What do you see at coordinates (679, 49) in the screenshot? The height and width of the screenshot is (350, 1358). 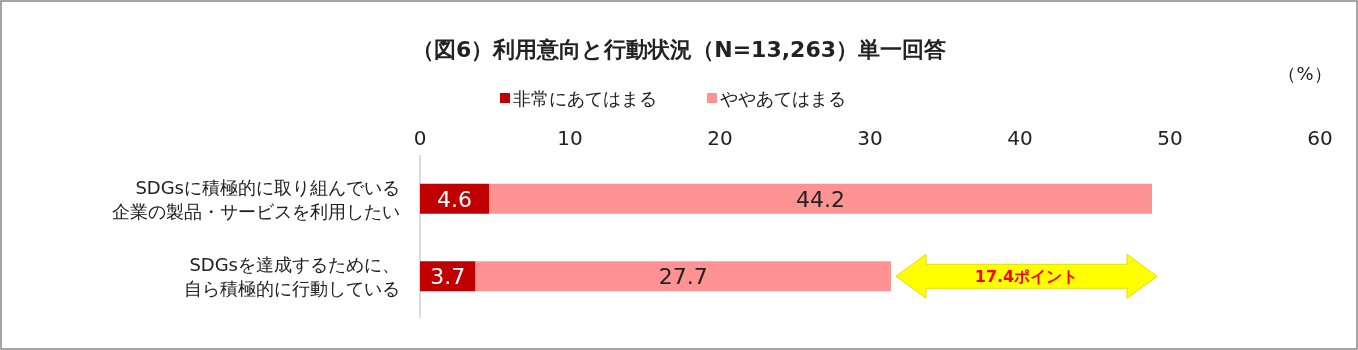 I see `chart-title: （図6）利用意向と行動状況（N=13,263）単一回答` at bounding box center [679, 49].